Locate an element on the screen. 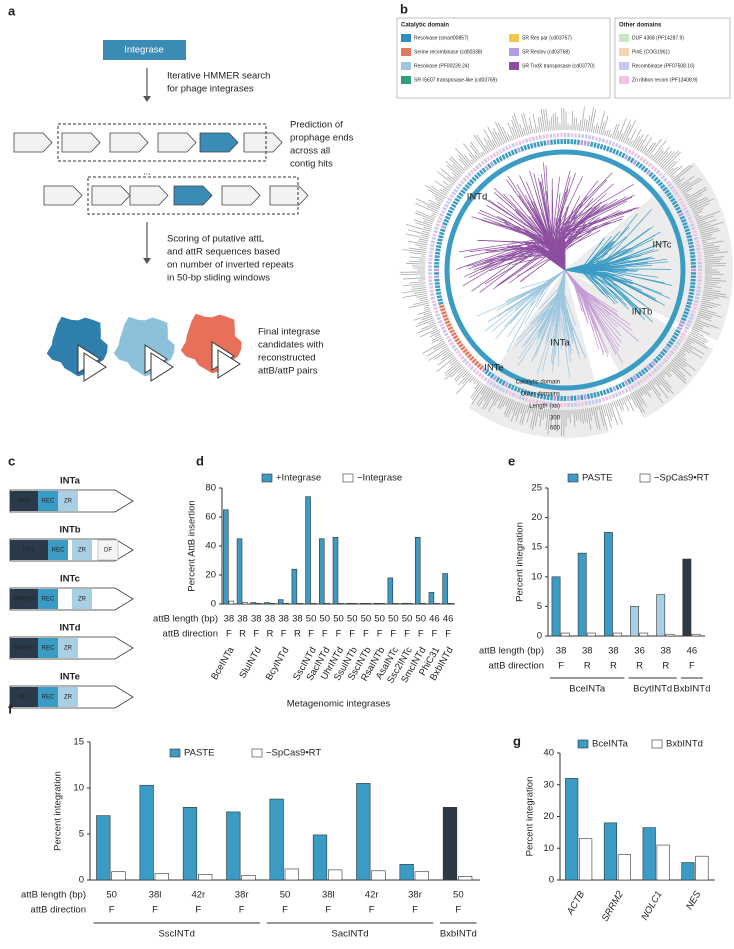 The image size is (734, 949). x-tick-label: BceINTa is located at coordinates (223, 663).